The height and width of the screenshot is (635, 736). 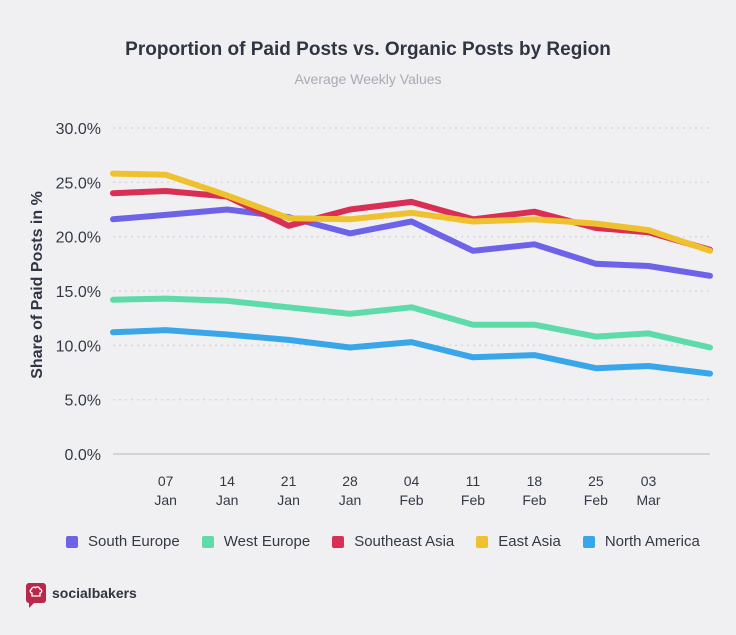 What do you see at coordinates (473, 481) in the screenshot?
I see `x-tick-day: 11` at bounding box center [473, 481].